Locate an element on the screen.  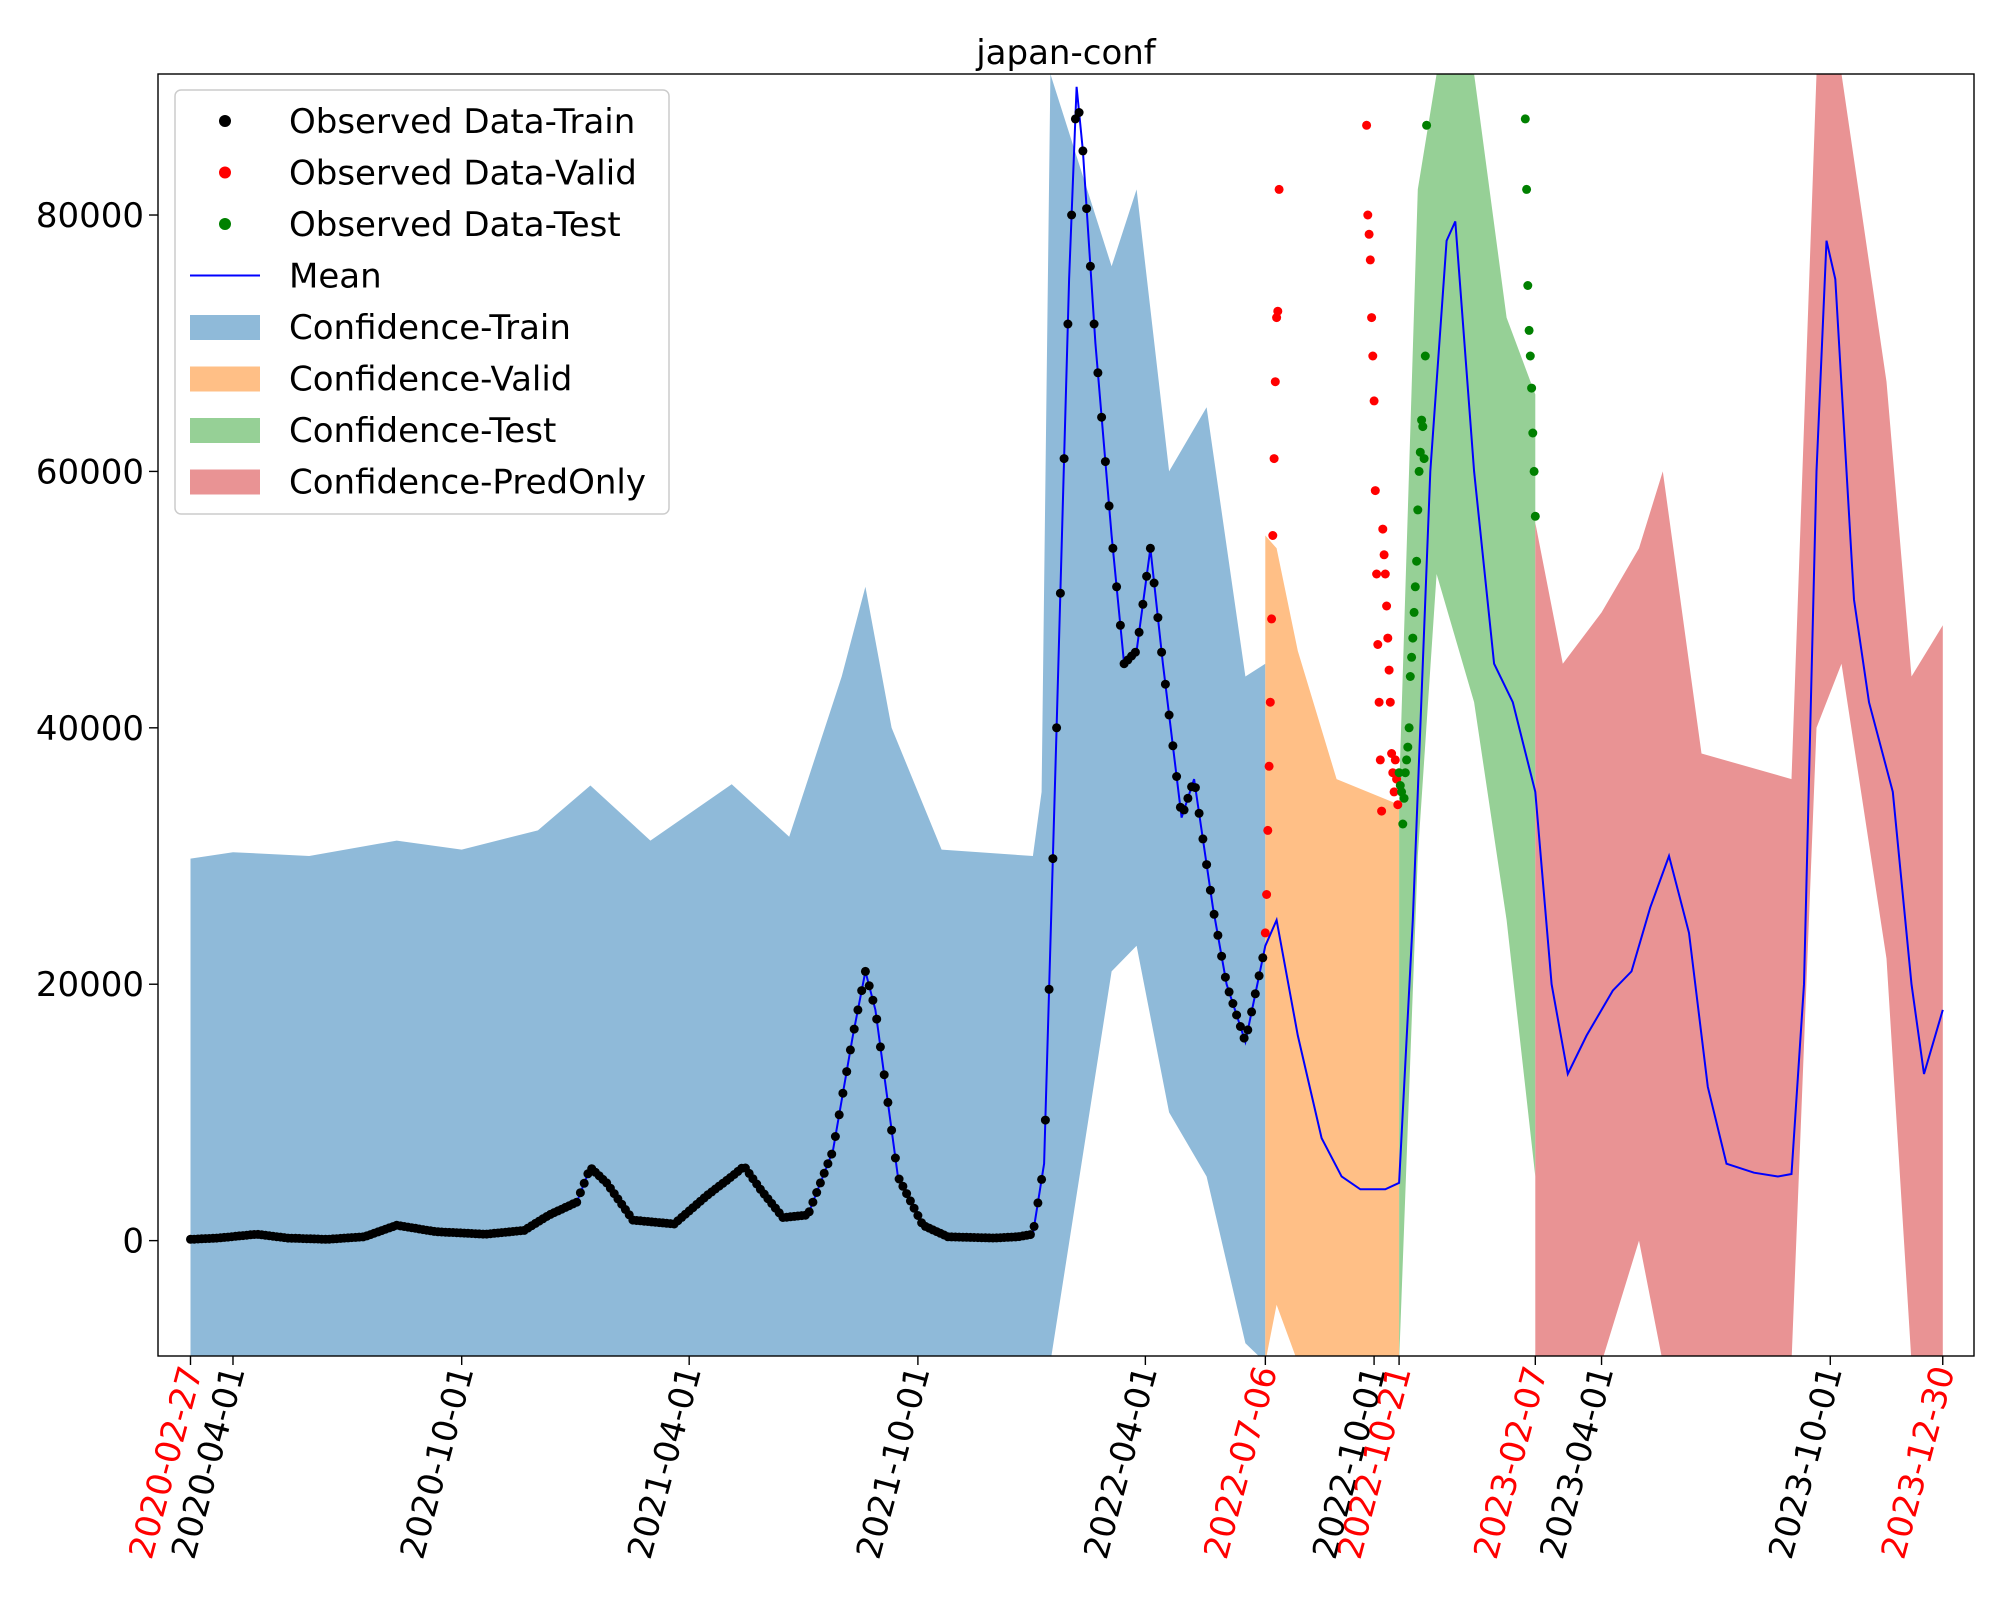
legend-observed-data-valid-swatch is located at coordinates (225, 172).